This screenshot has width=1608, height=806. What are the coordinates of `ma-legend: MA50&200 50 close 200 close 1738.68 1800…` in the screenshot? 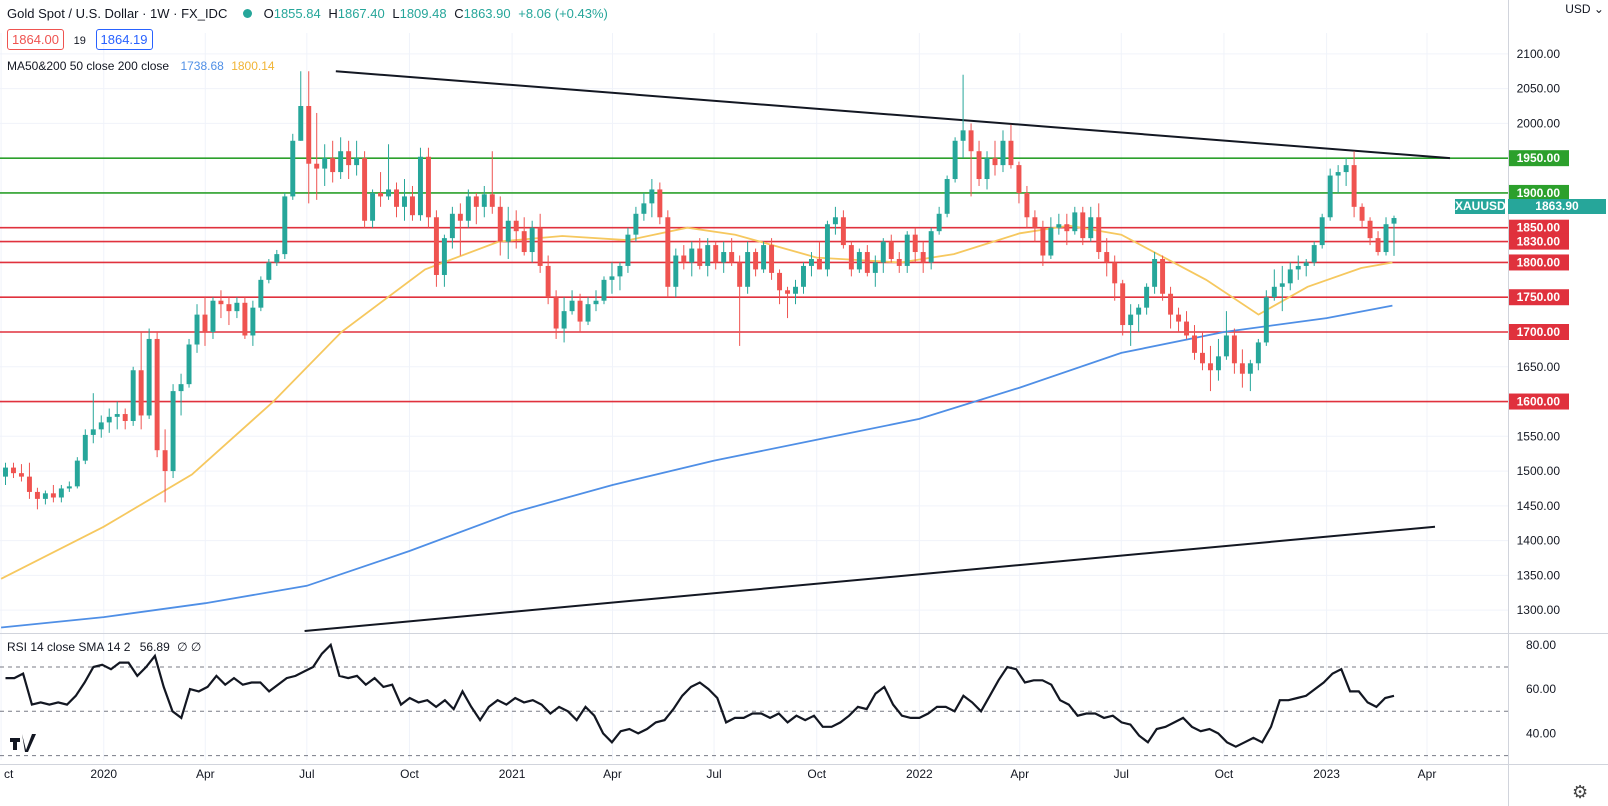 It's located at (141, 66).